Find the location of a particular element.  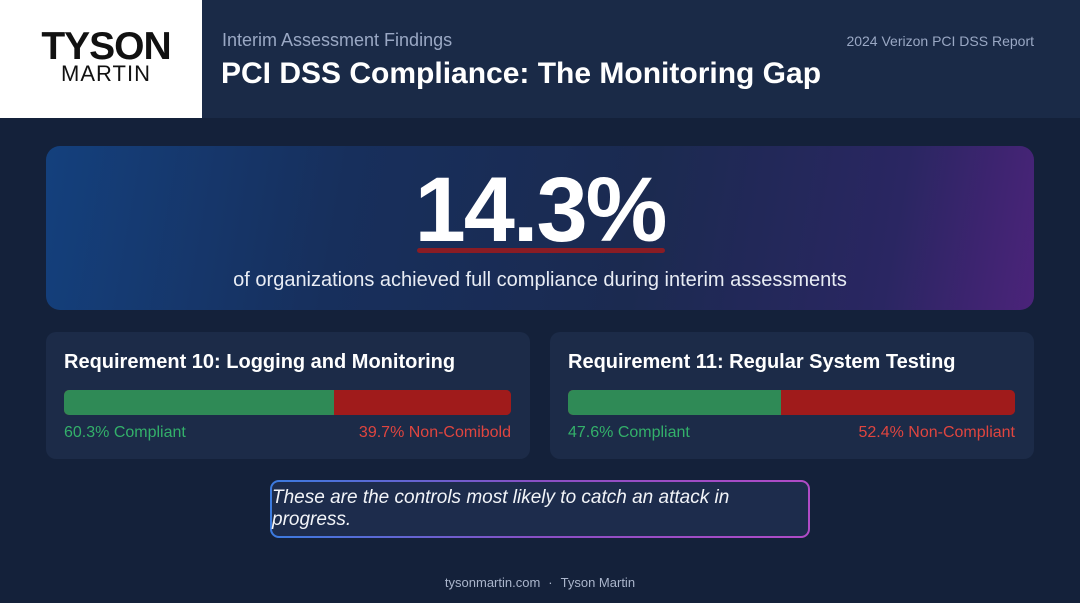

page-title: PCI DSS Compliance: The Monitoring Gap is located at coordinates (521, 73).